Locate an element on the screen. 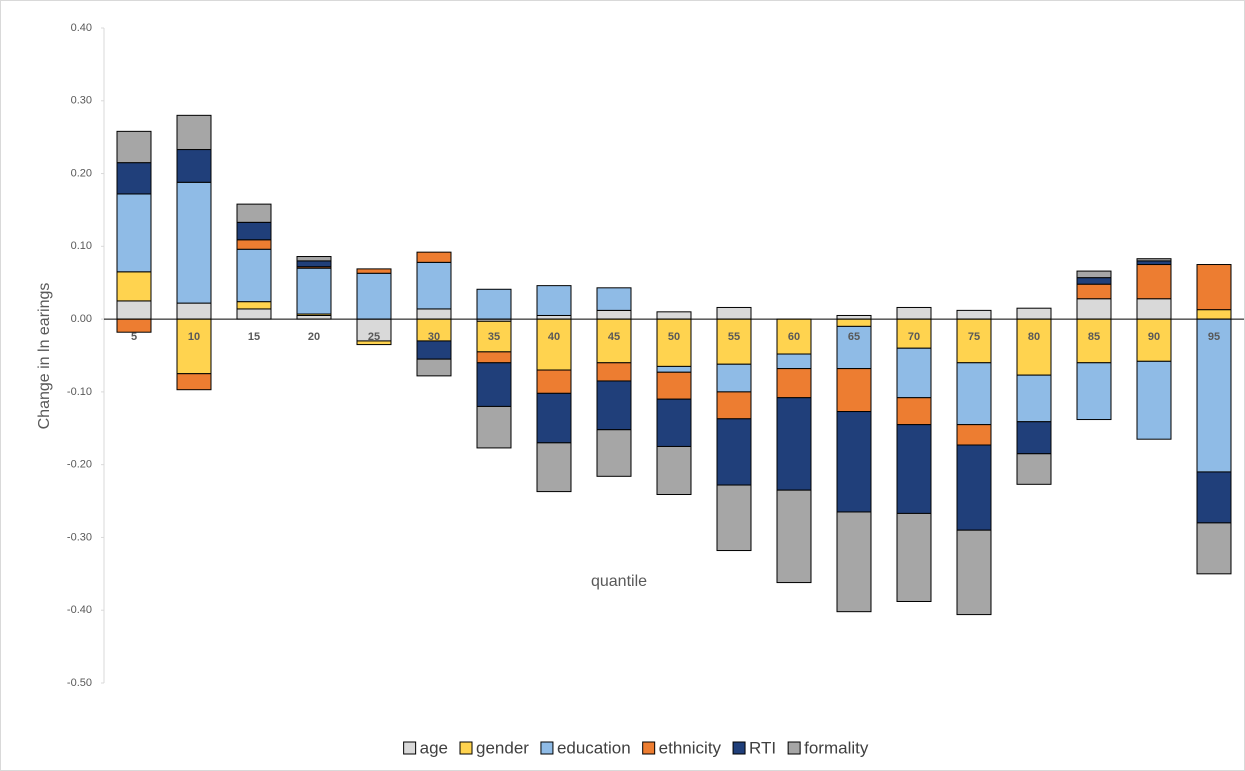 Image resolution: width=1245 pixels, height=771 pixels. x-tick-label: 95 is located at coordinates (1214, 337).